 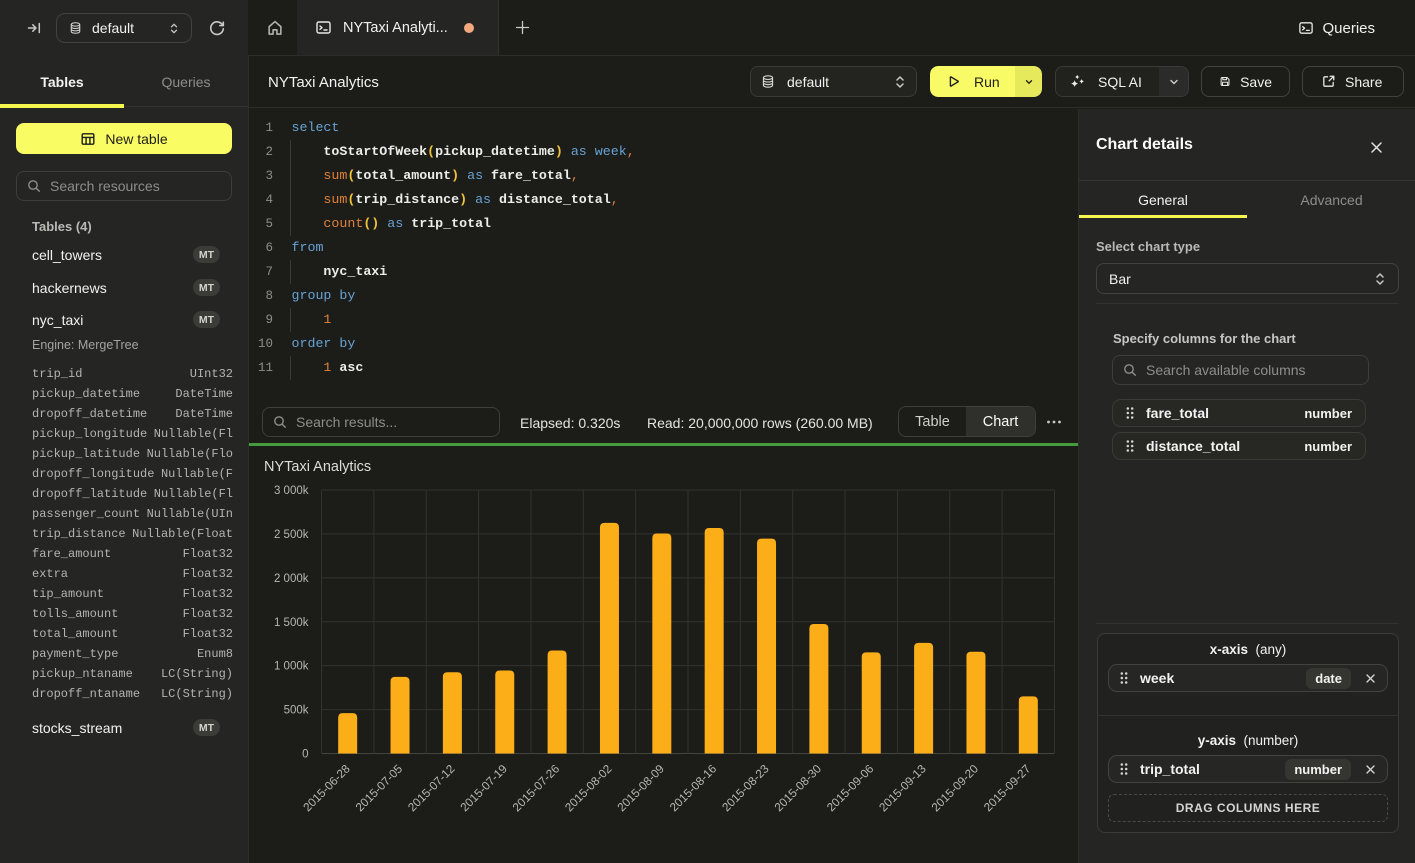 What do you see at coordinates (1007, 788) in the screenshot?
I see `svg-text: 2015-09-27` at bounding box center [1007, 788].